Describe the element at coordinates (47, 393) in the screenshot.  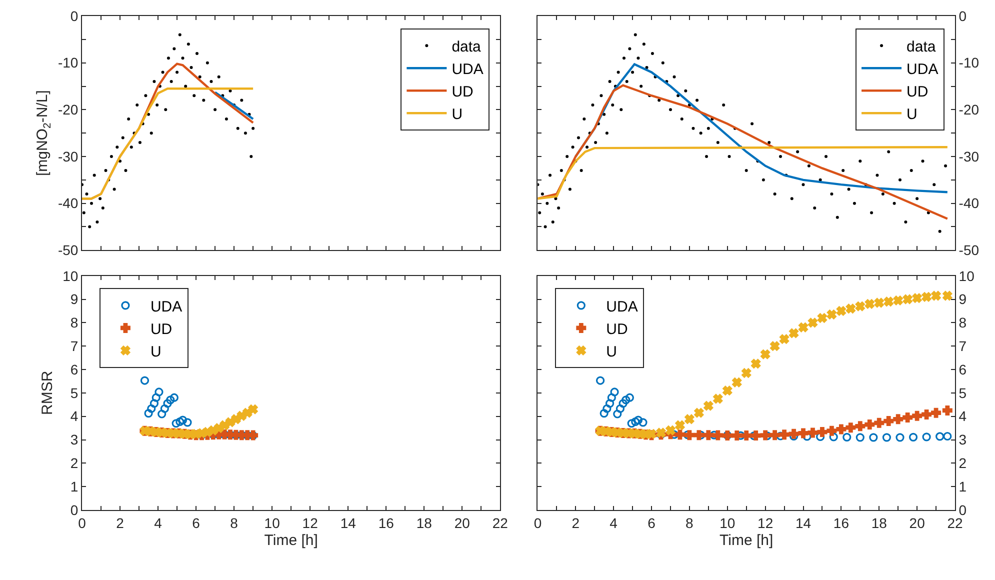
I see `y-axis-title: RMSR` at that location.